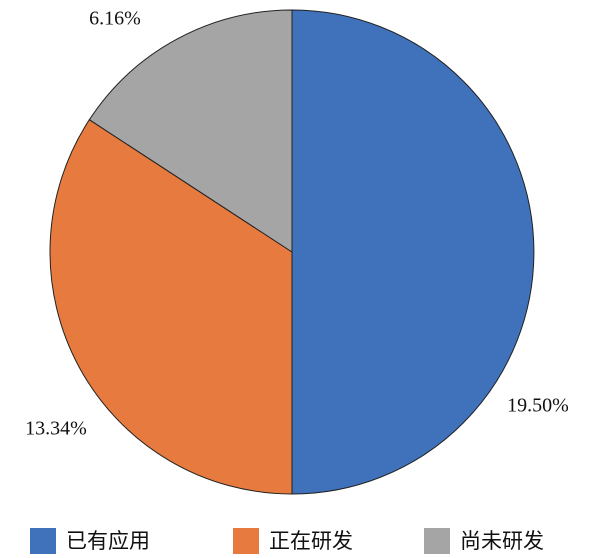 This screenshot has height=558, width=600. I want to click on data-label: 13.34%, so click(56, 429).